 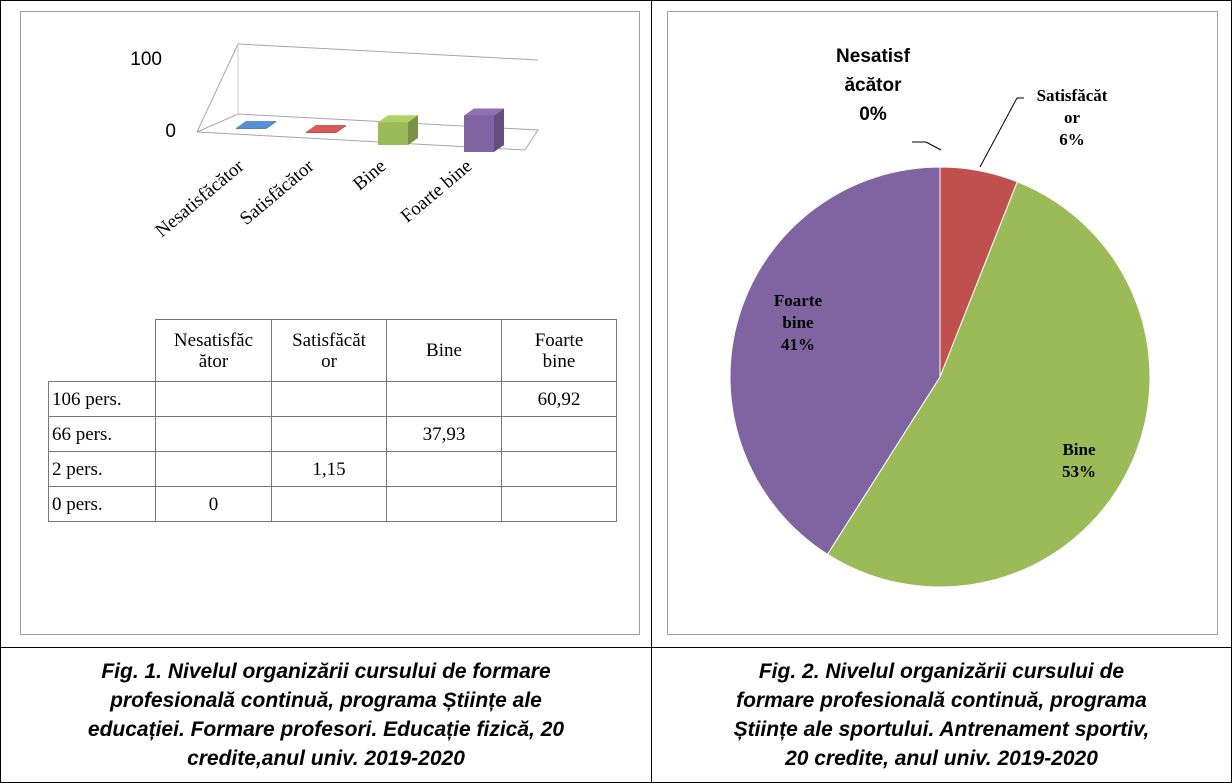 I want to click on table-row-label: 2 pers., so click(x=102, y=469).